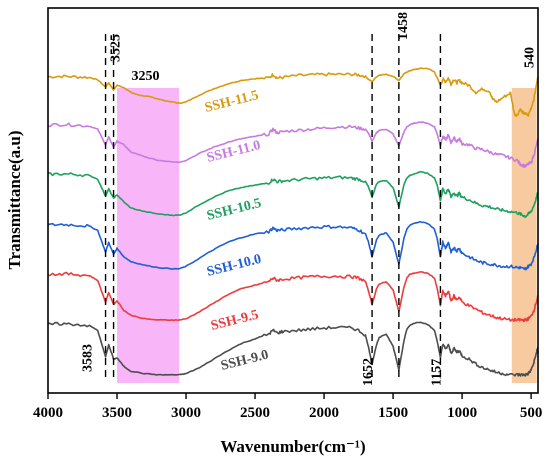  What do you see at coordinates (234, 210) in the screenshot?
I see `series-label-ssh-10.5: SSH-10.5` at bounding box center [234, 210].